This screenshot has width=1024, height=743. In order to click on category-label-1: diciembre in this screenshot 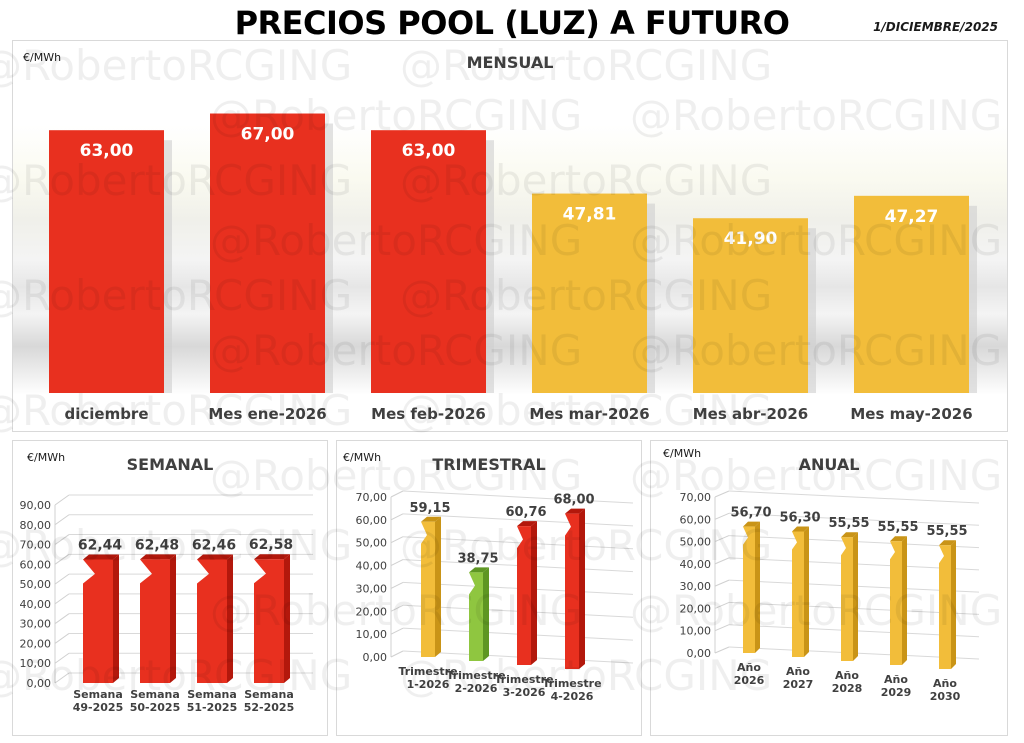, I will do `click(106, 414)`.